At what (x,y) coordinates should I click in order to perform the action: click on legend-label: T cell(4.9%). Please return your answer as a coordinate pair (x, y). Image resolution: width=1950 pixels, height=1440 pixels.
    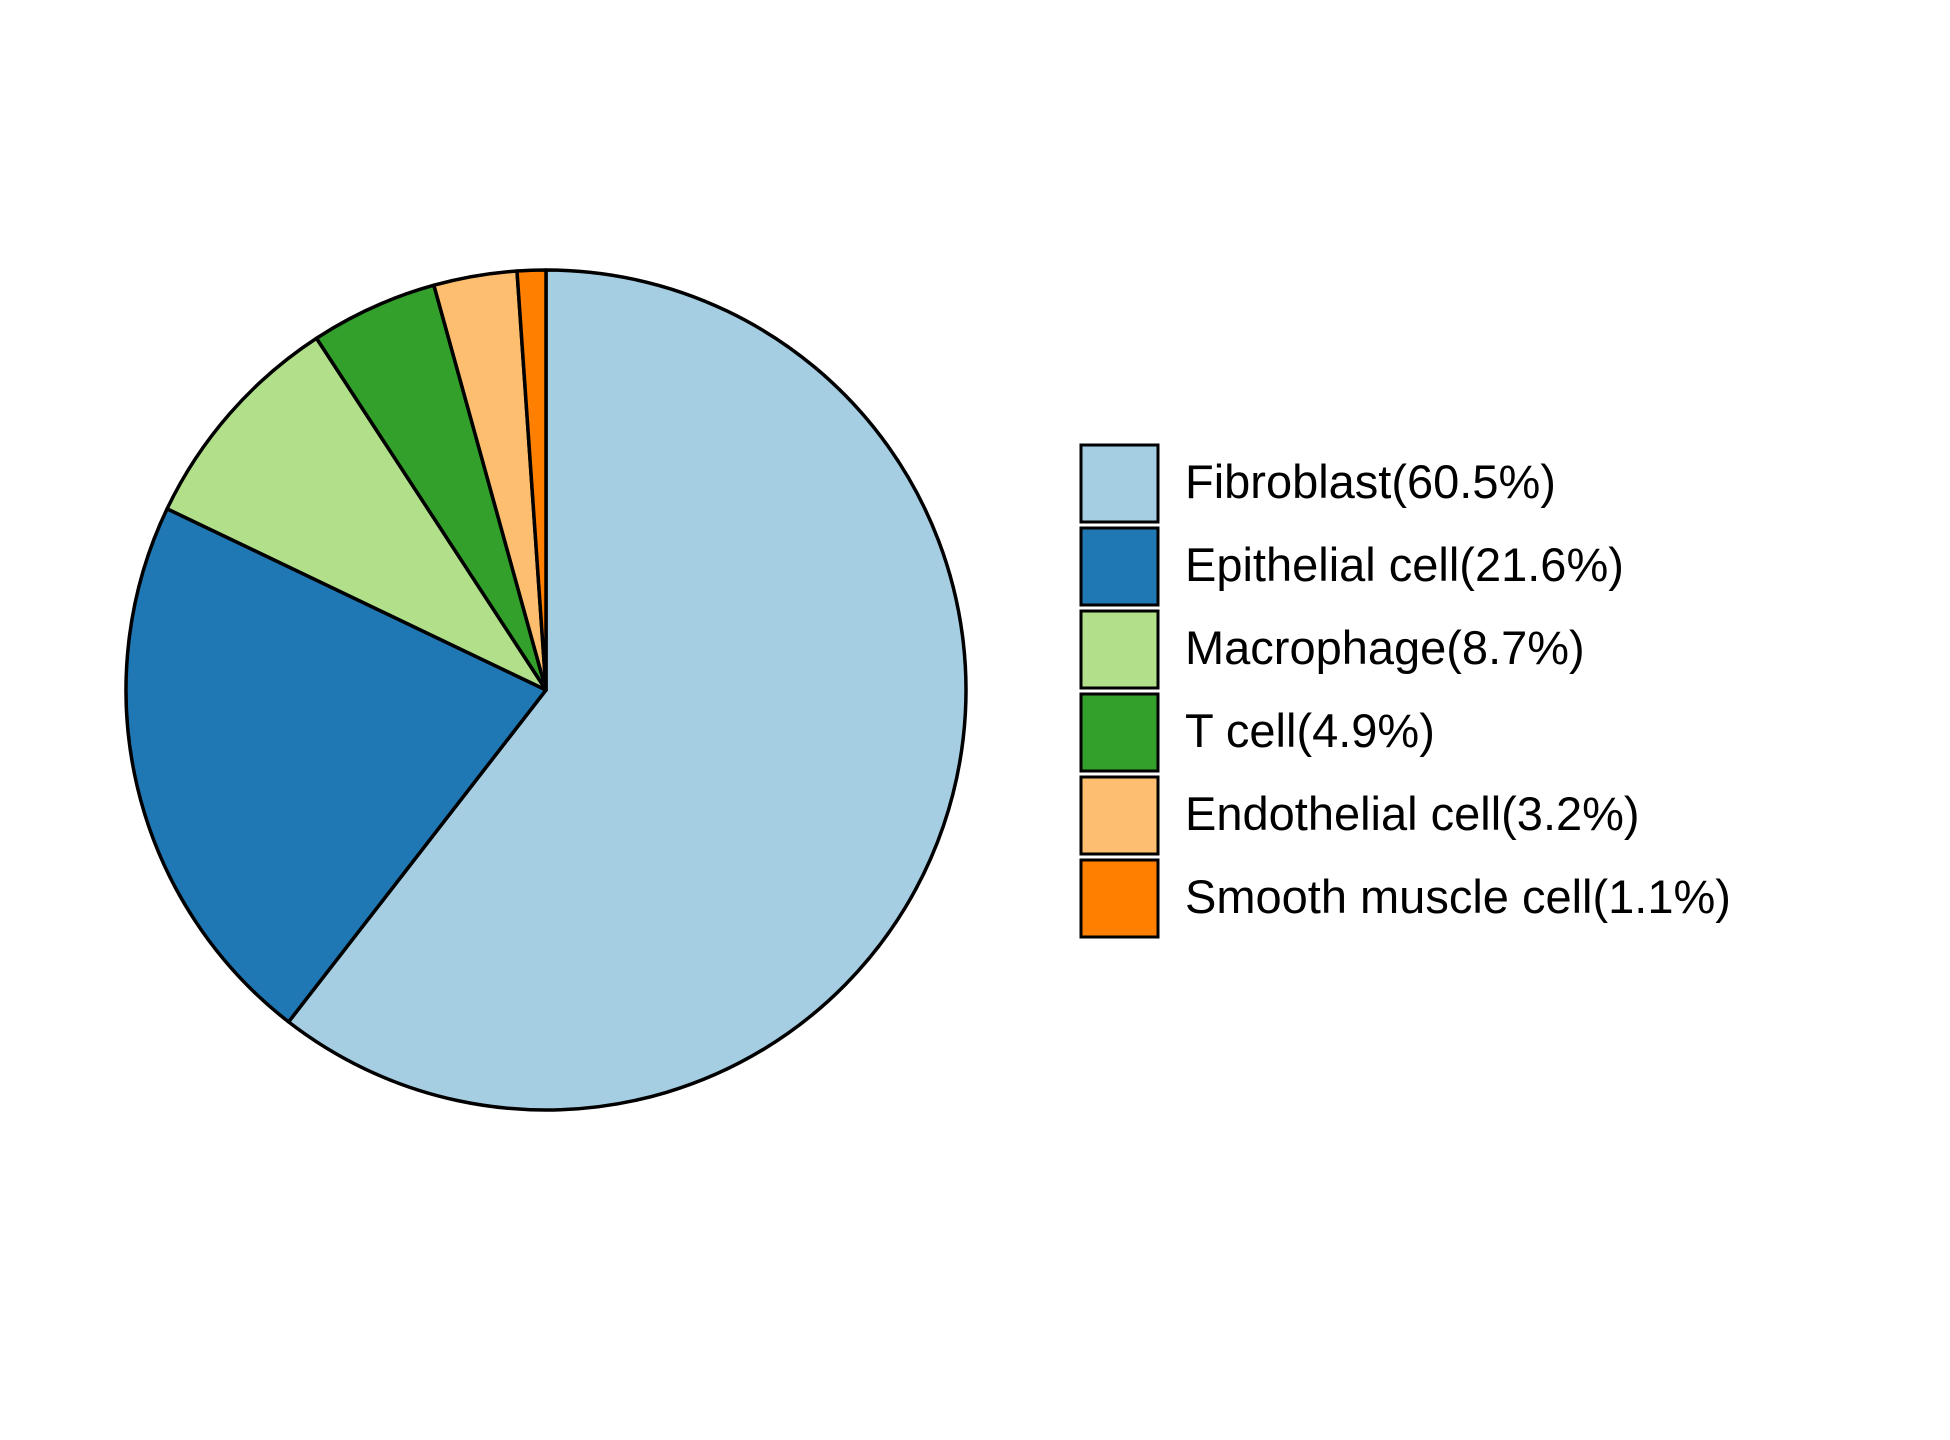
    Looking at the image, I should click on (1310, 730).